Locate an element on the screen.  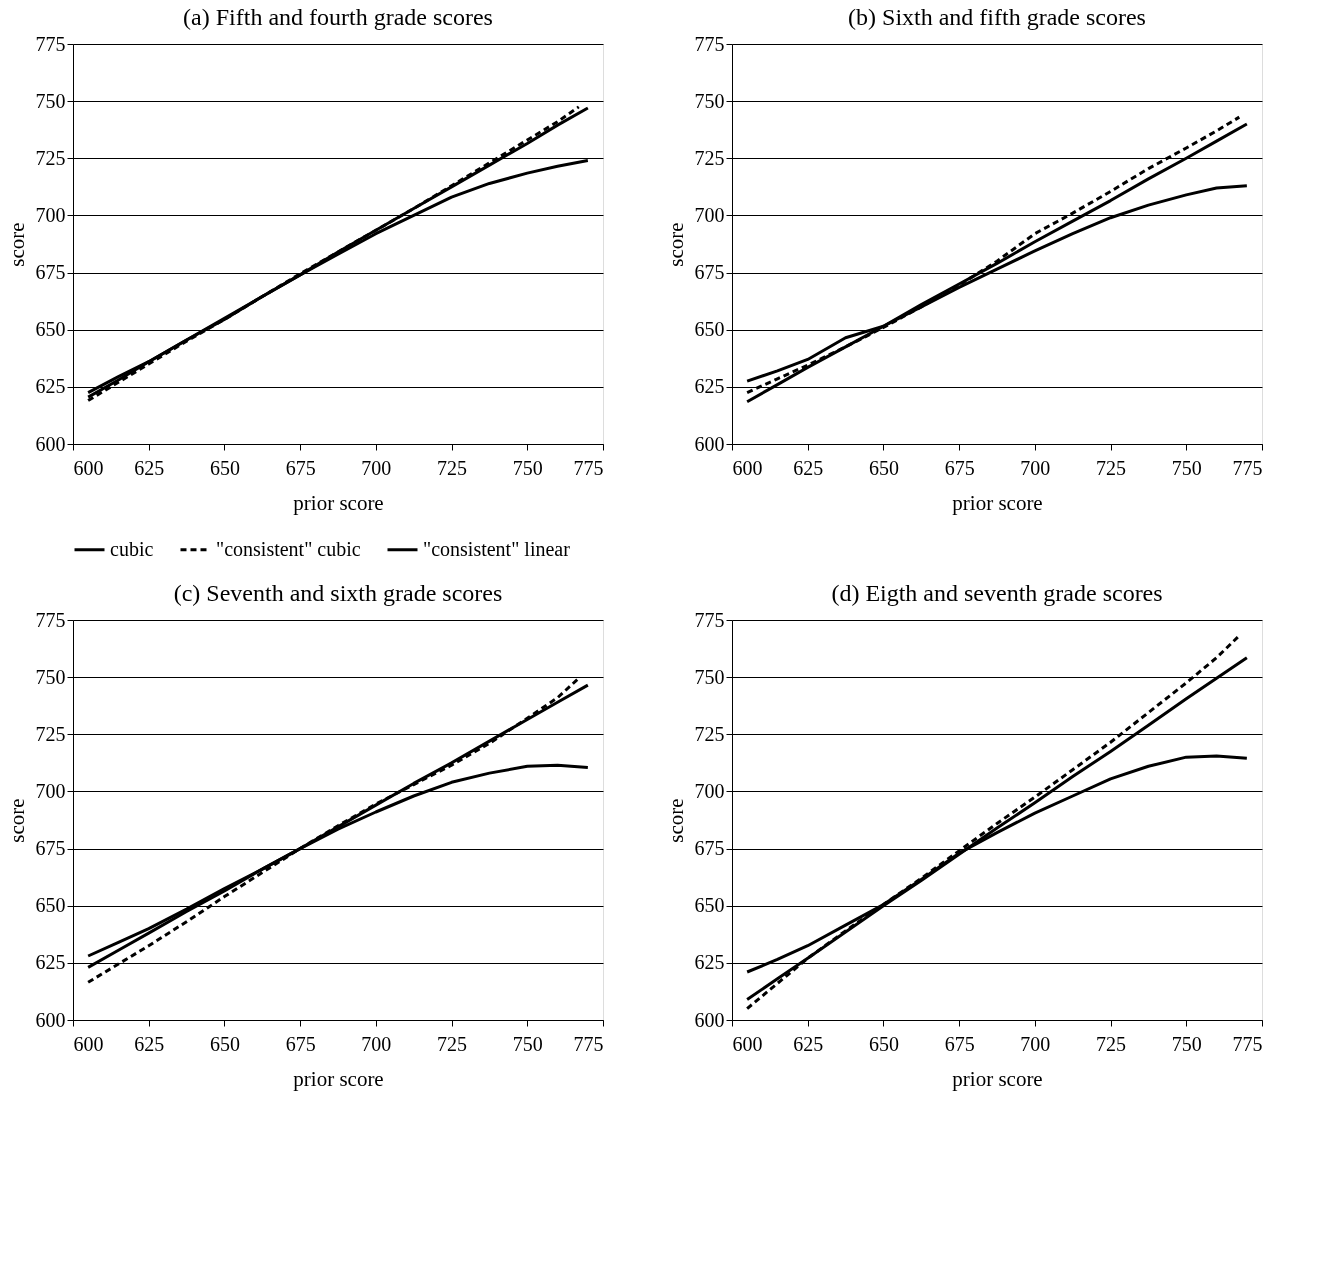
chart-title: (d) Eigth and seventh grade scores is located at coordinates (997, 593).